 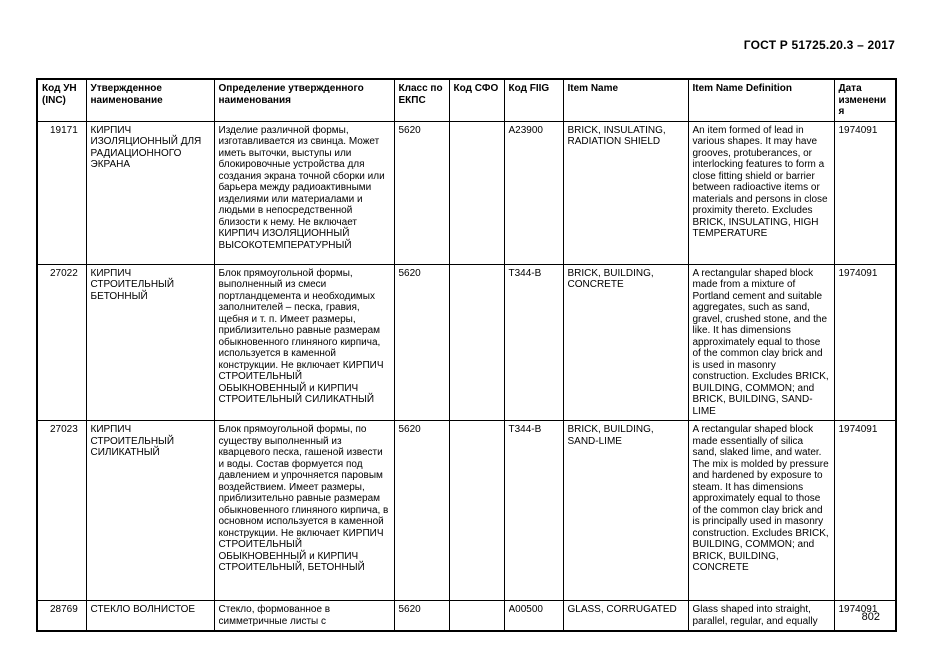 What do you see at coordinates (533, 192) in the screenshot?
I see `cell-fiig-code: A23900` at bounding box center [533, 192].